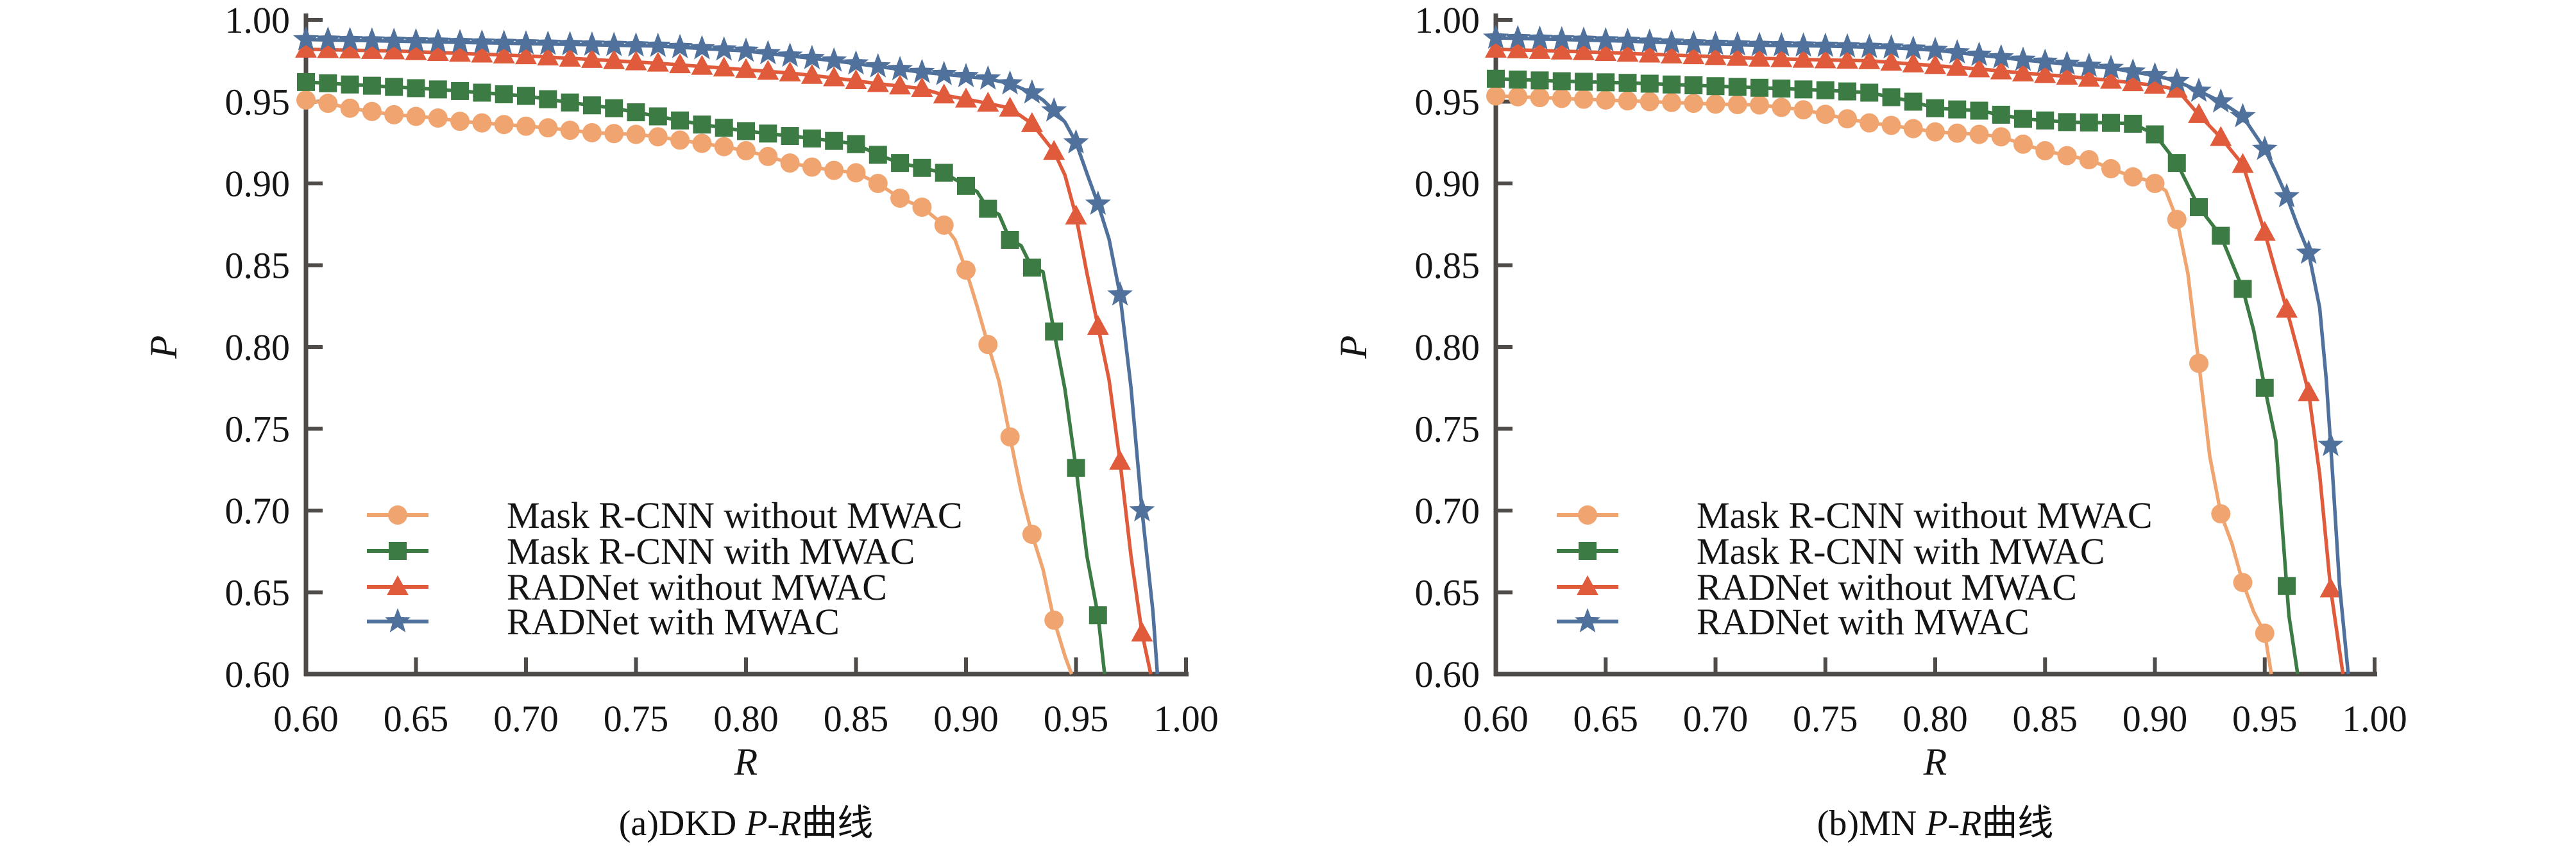  I want to click on x-tick-label: 0.75, so click(1825, 719).